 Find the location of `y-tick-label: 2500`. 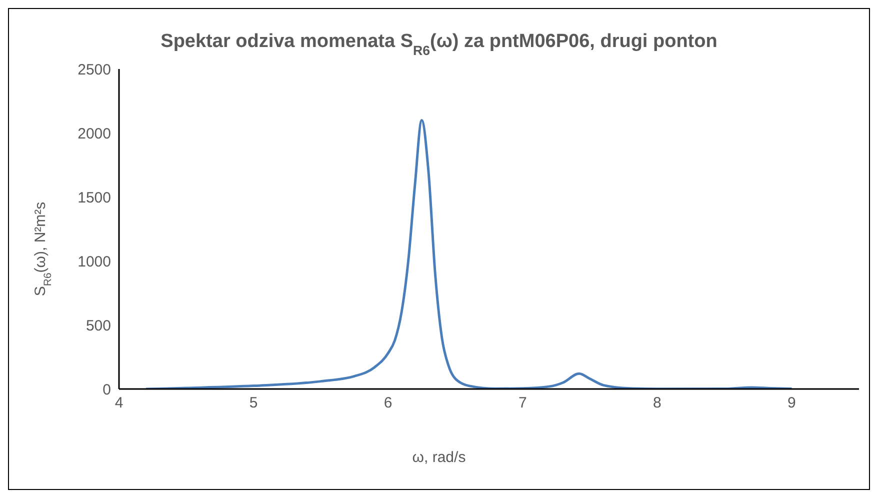

y-tick-label: 2500 is located at coordinates (94, 69).